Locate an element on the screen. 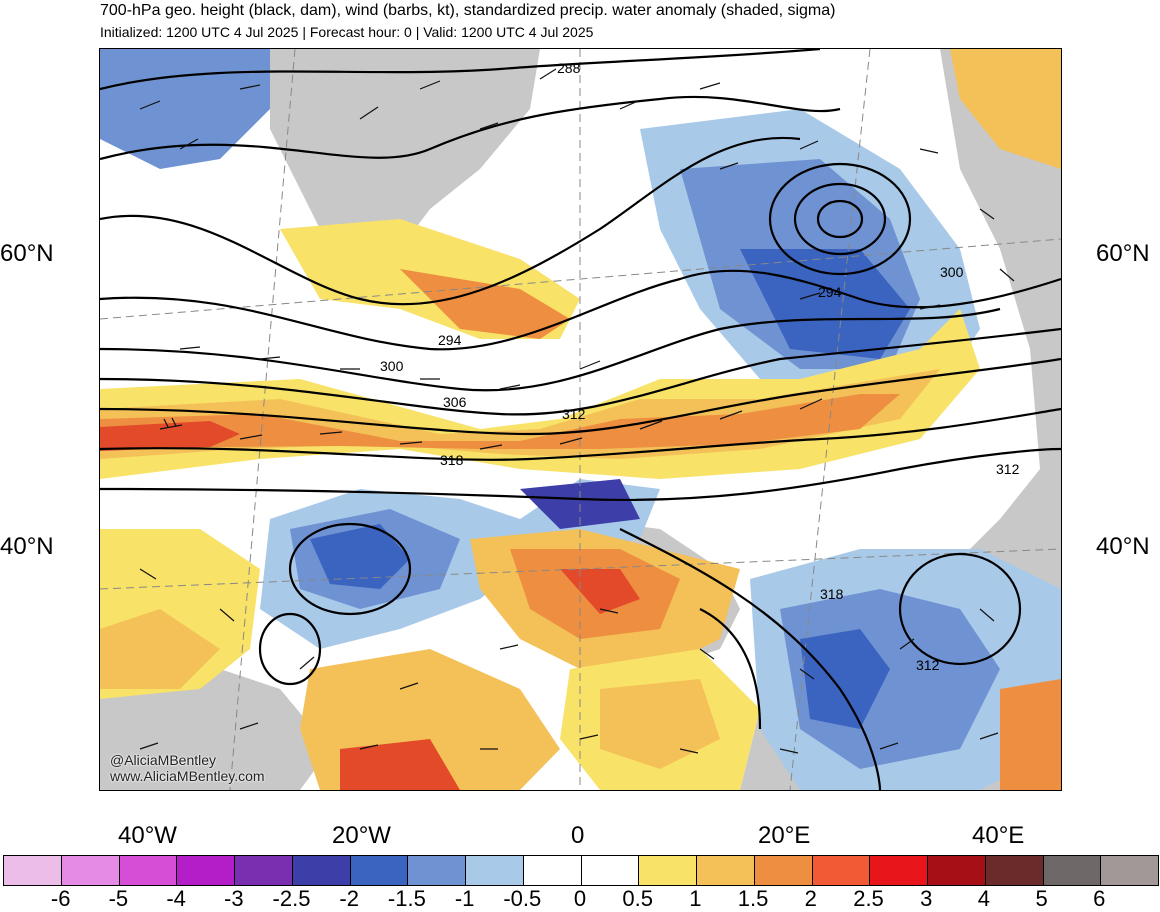 The image size is (1160, 912). lat-label-40n-right: 40°N is located at coordinates (1123, 546).